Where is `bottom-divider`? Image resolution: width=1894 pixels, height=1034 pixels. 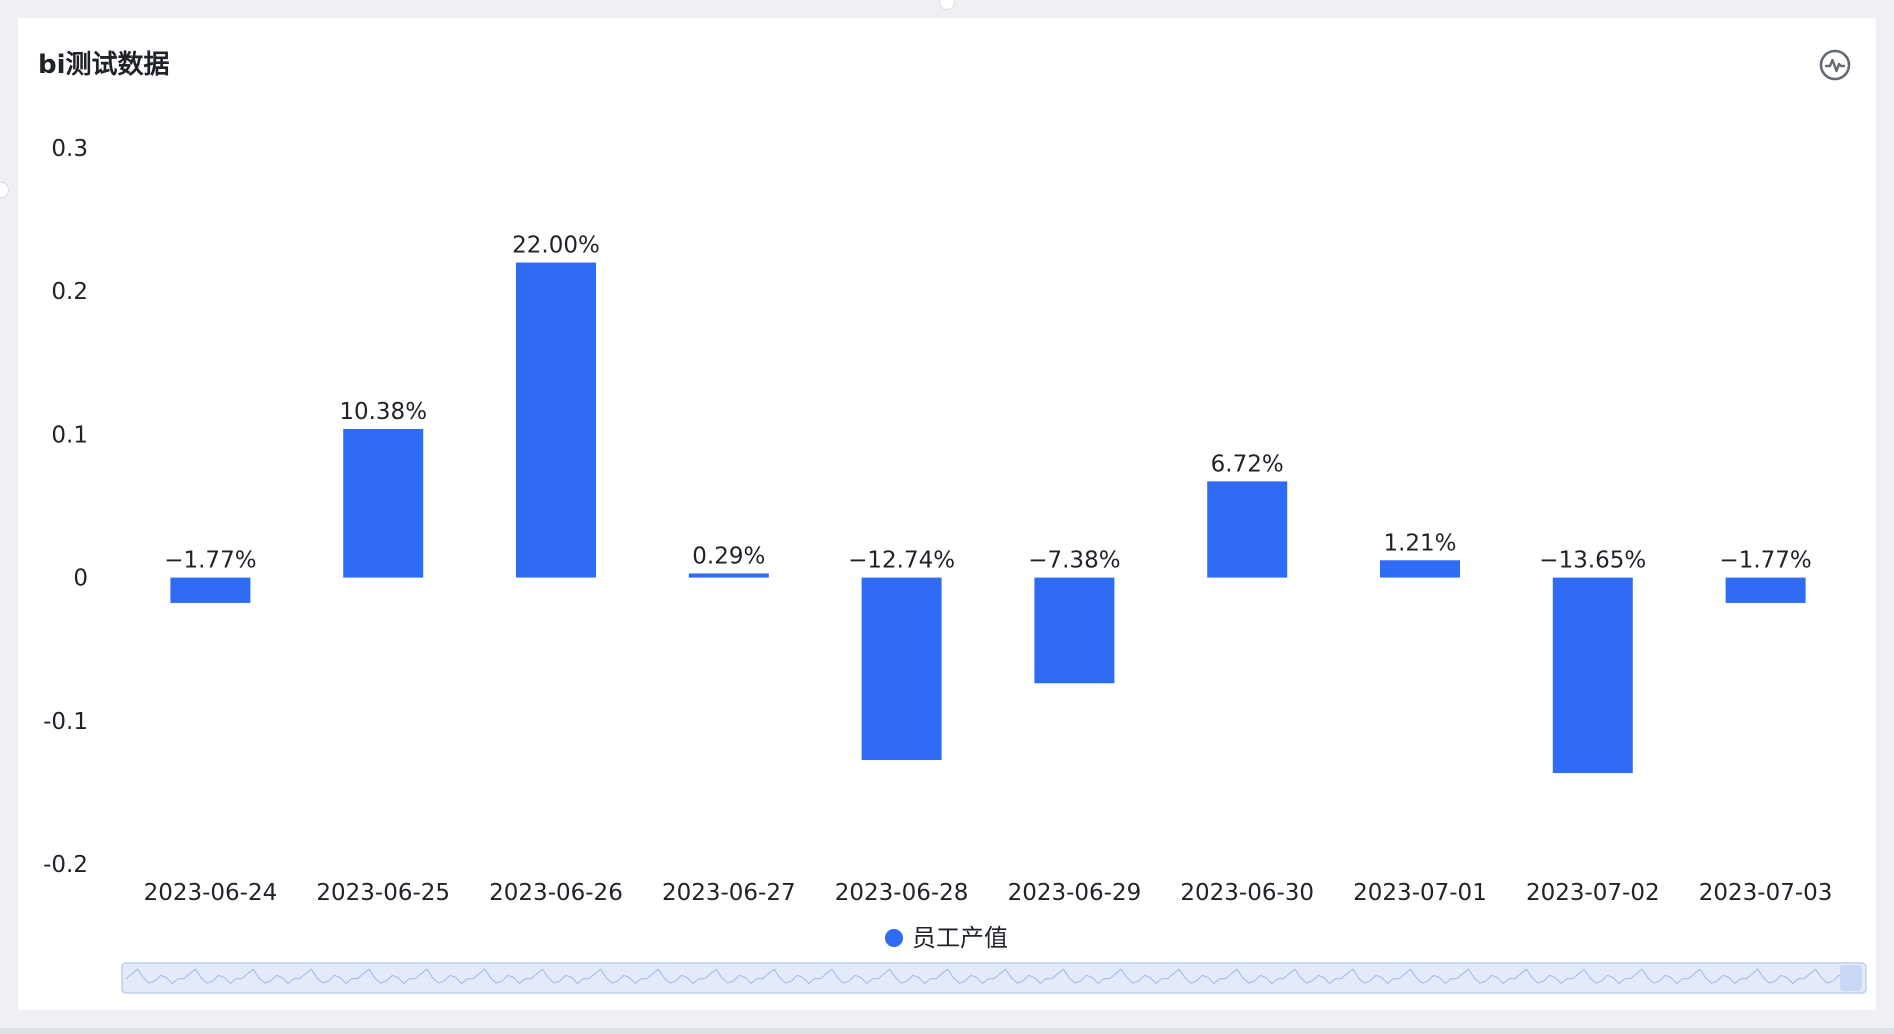 bottom-divider is located at coordinates (947, 1031).